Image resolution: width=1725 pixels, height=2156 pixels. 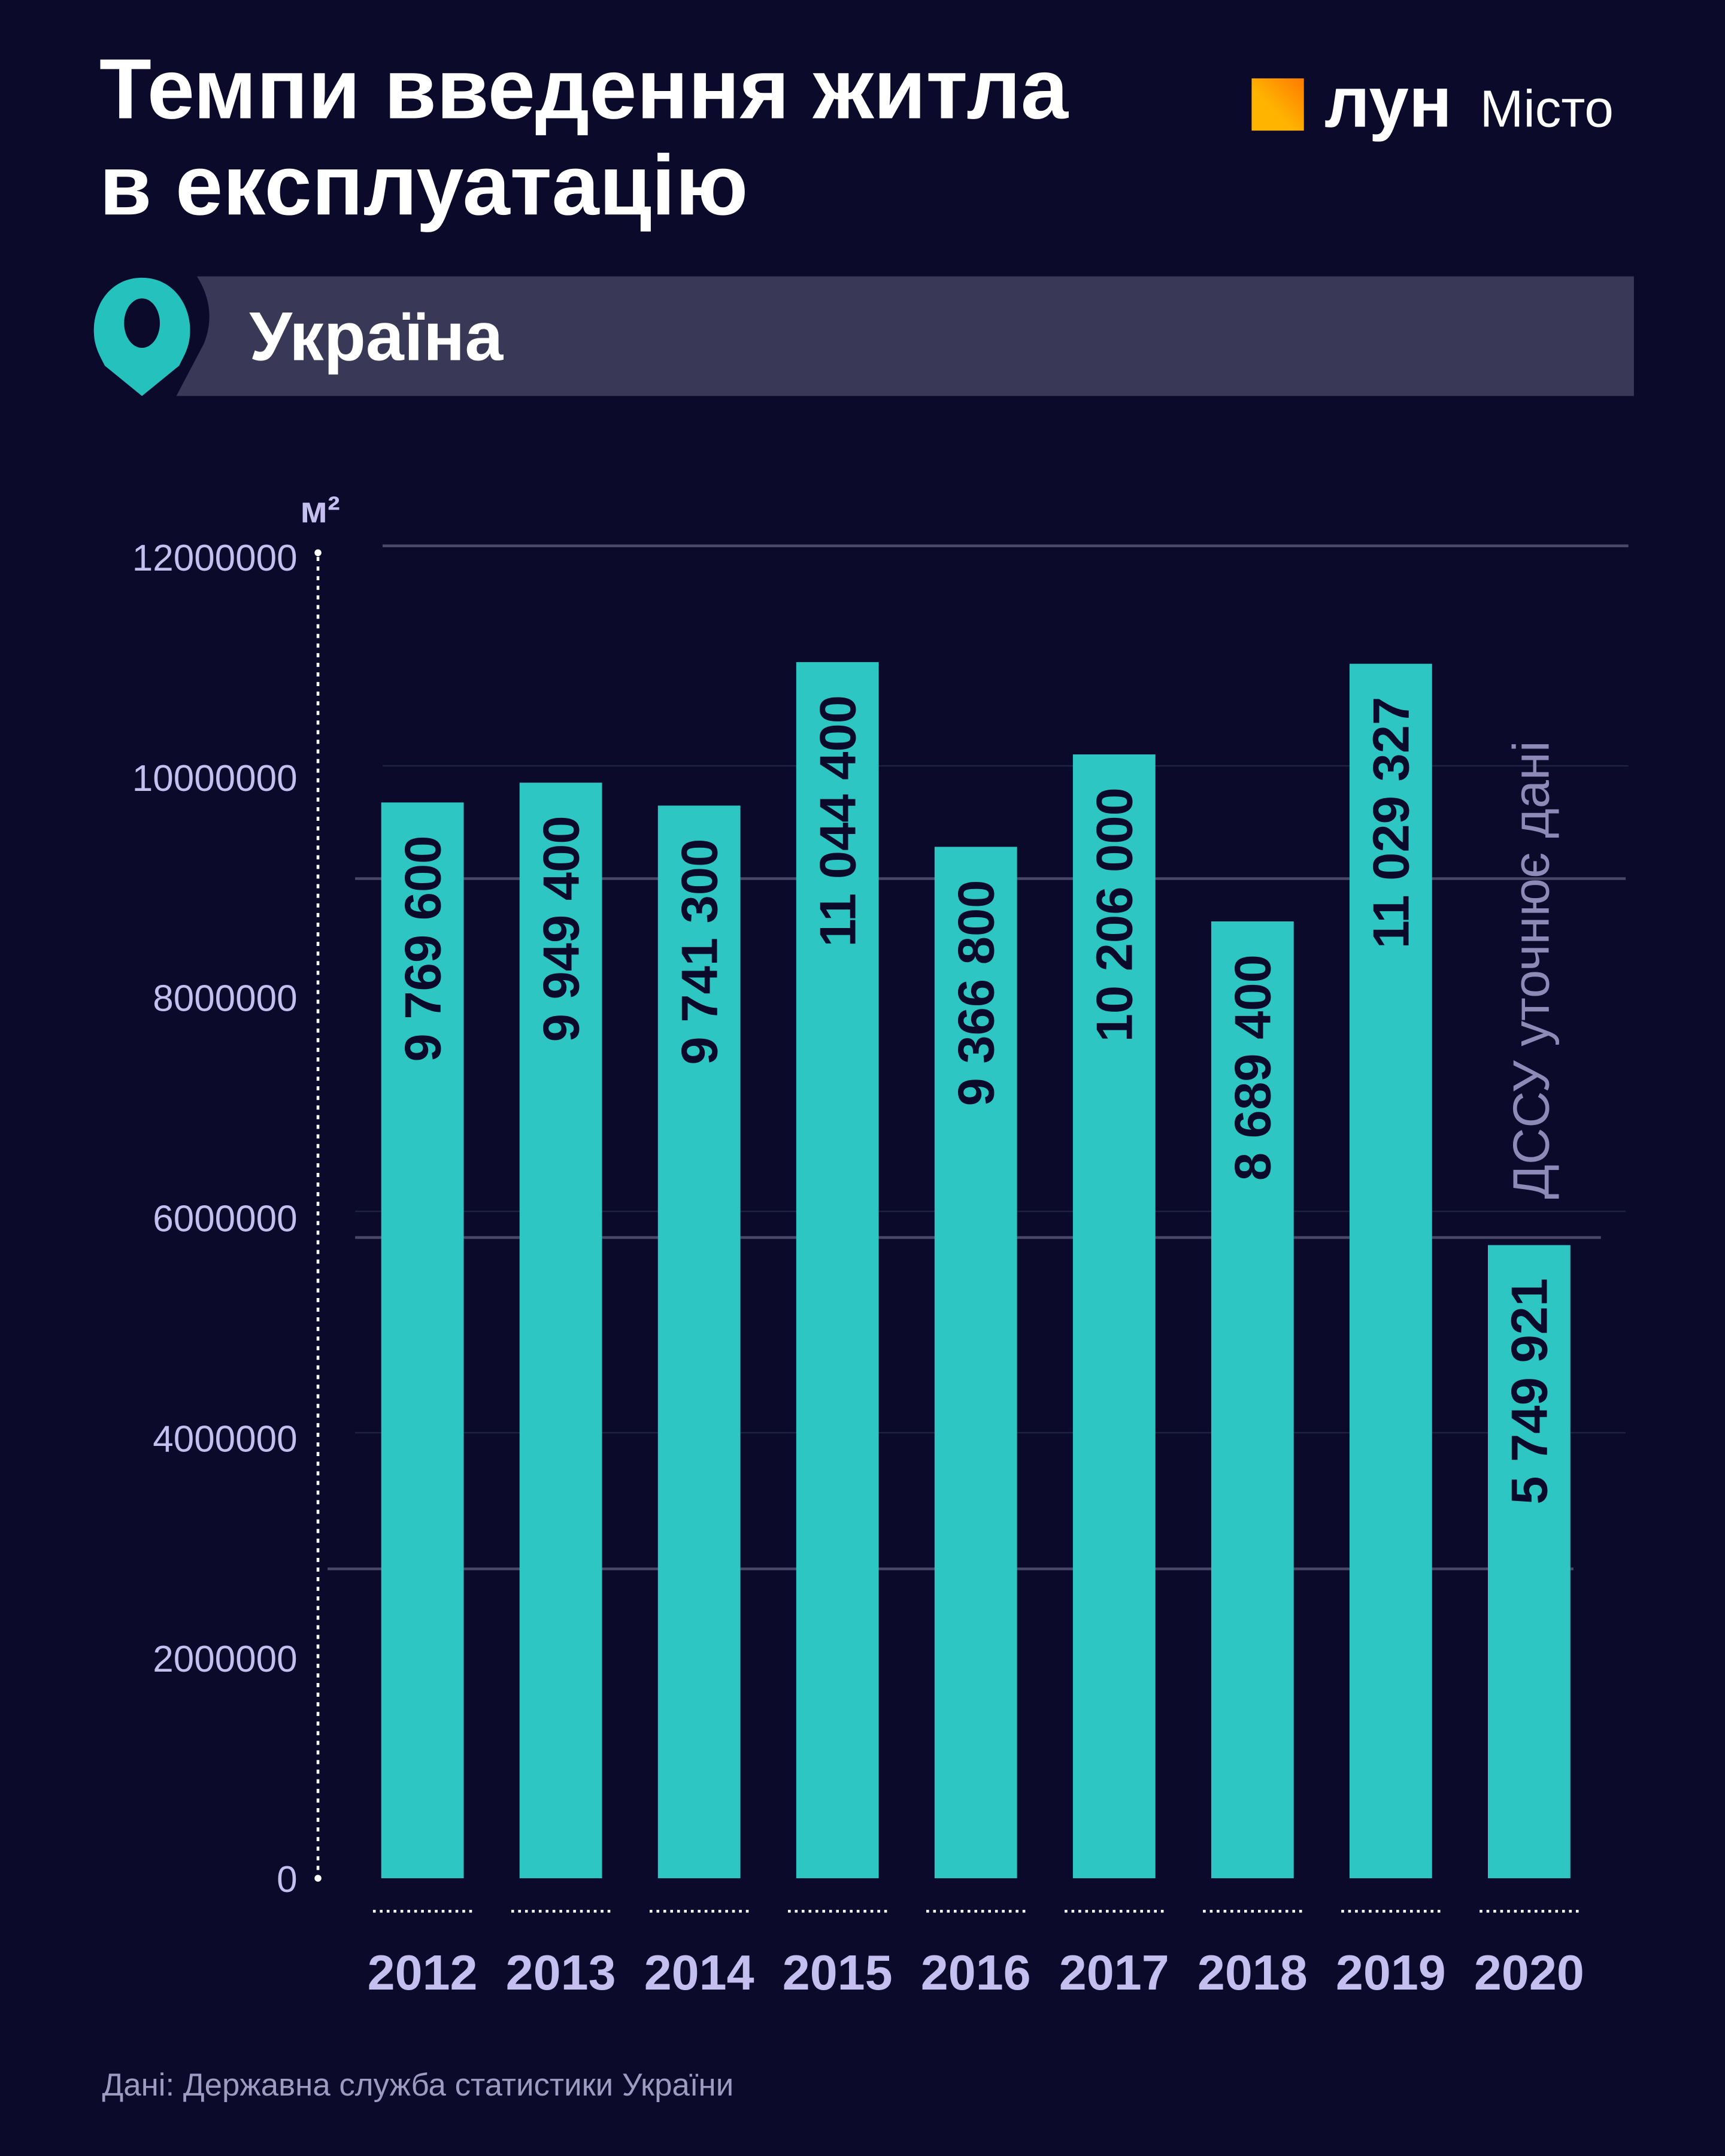 I want to click on title-line-2: в експлуатацію, so click(x=423, y=185).